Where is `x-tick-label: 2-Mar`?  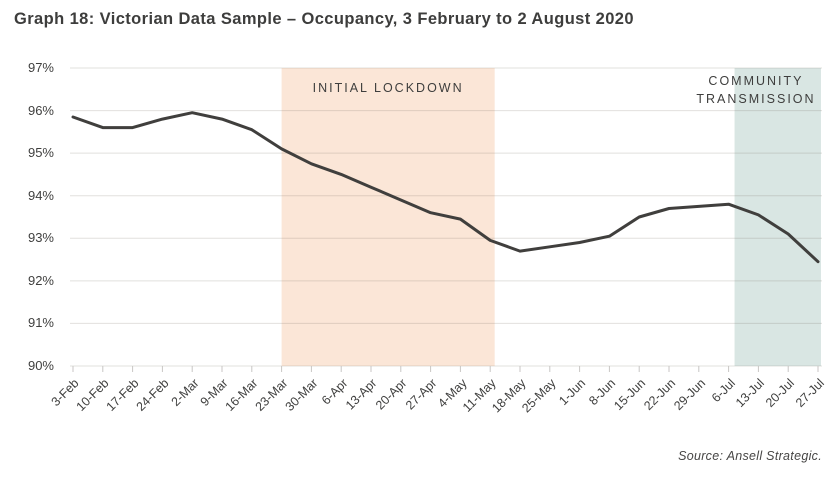 x-tick-label: 2-Mar is located at coordinates (185, 392).